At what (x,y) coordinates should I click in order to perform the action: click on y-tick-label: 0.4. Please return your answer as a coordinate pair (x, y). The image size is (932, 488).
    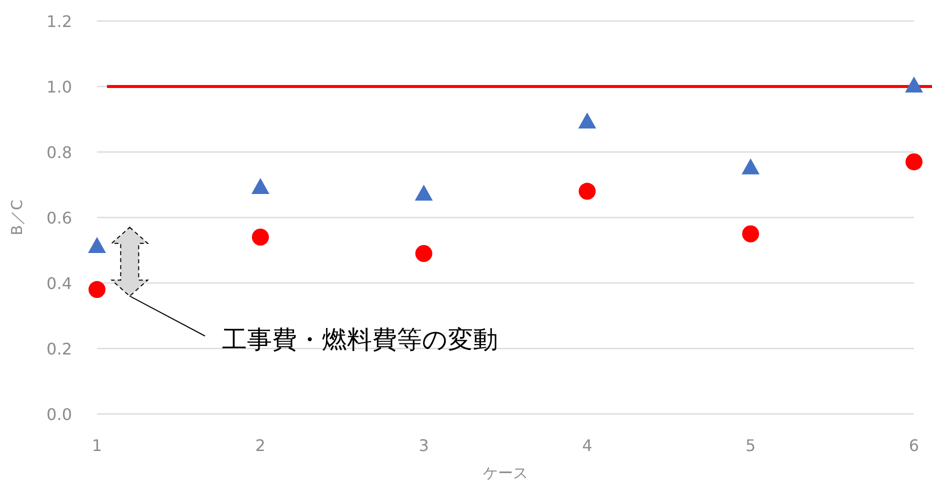
    Looking at the image, I should click on (59, 283).